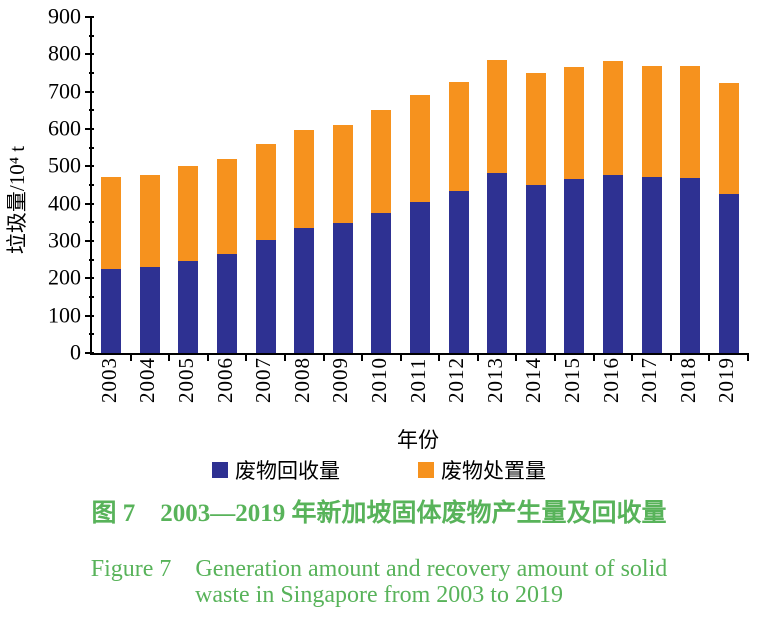  Describe the element at coordinates (420, 148) in the screenshot. I see `bar-2011-disposal-segment` at that location.